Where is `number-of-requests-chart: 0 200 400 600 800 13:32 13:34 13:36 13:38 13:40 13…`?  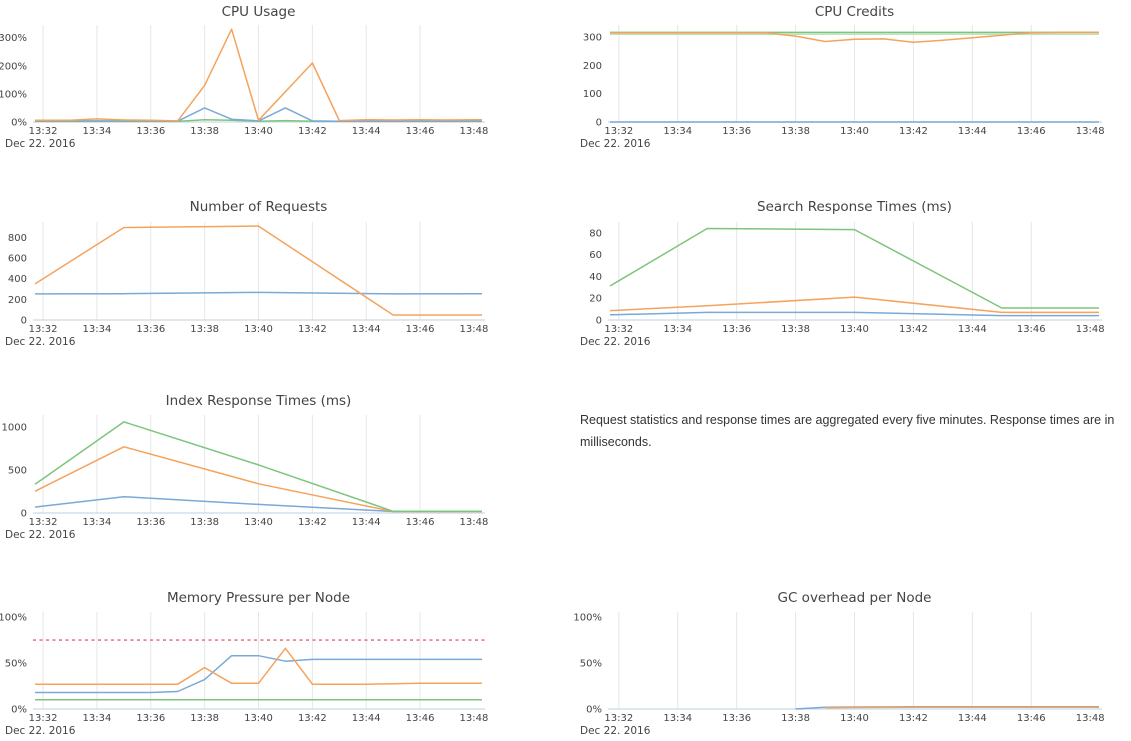
number-of-requests-chart: 0 200 400 600 800 13:32 13:34 13:36 13:38 13:40 13… is located at coordinates (247, 273).